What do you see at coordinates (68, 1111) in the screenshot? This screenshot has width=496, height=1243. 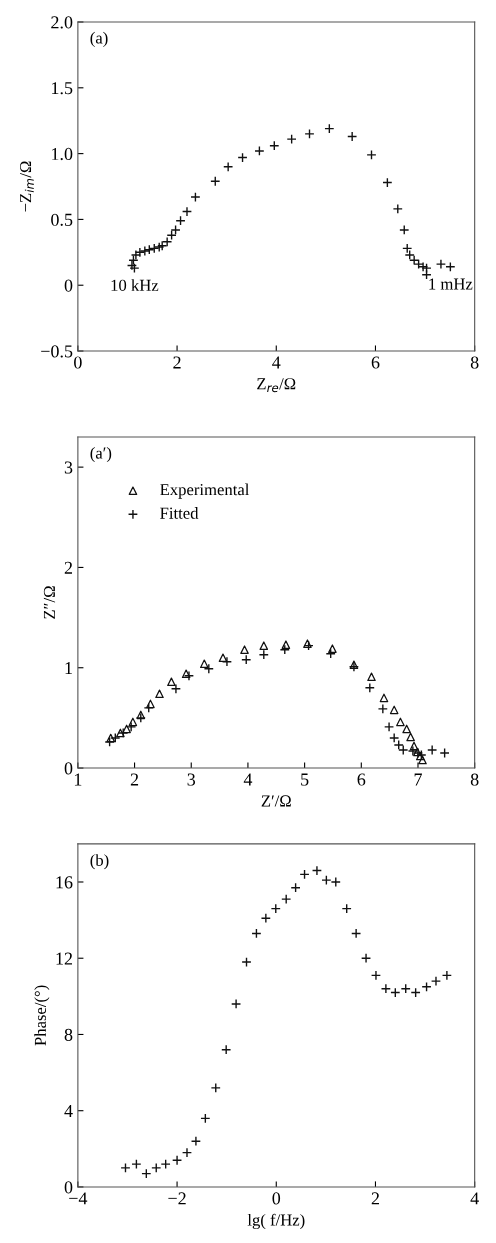 I see `y-tick-label: 4` at bounding box center [68, 1111].